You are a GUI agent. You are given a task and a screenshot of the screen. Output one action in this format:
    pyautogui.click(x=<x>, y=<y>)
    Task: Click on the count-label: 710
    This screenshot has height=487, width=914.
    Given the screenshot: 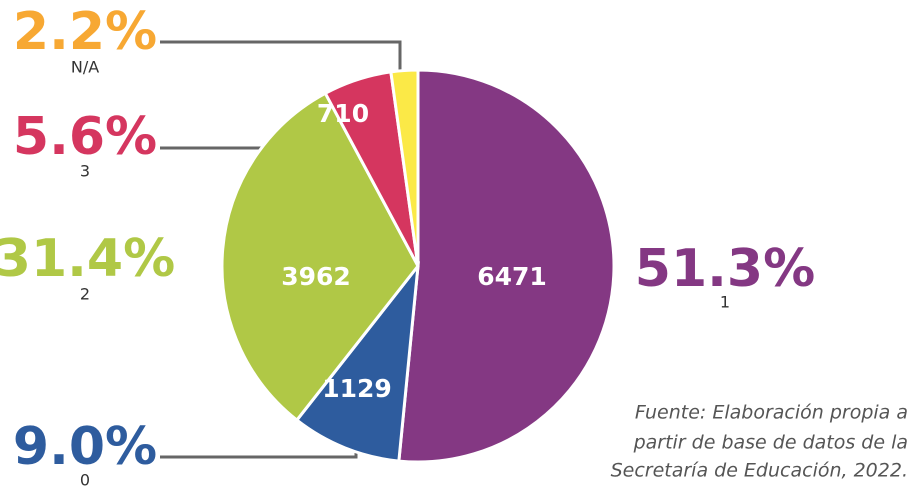 What is the action you would take?
    pyautogui.click(x=343, y=113)
    